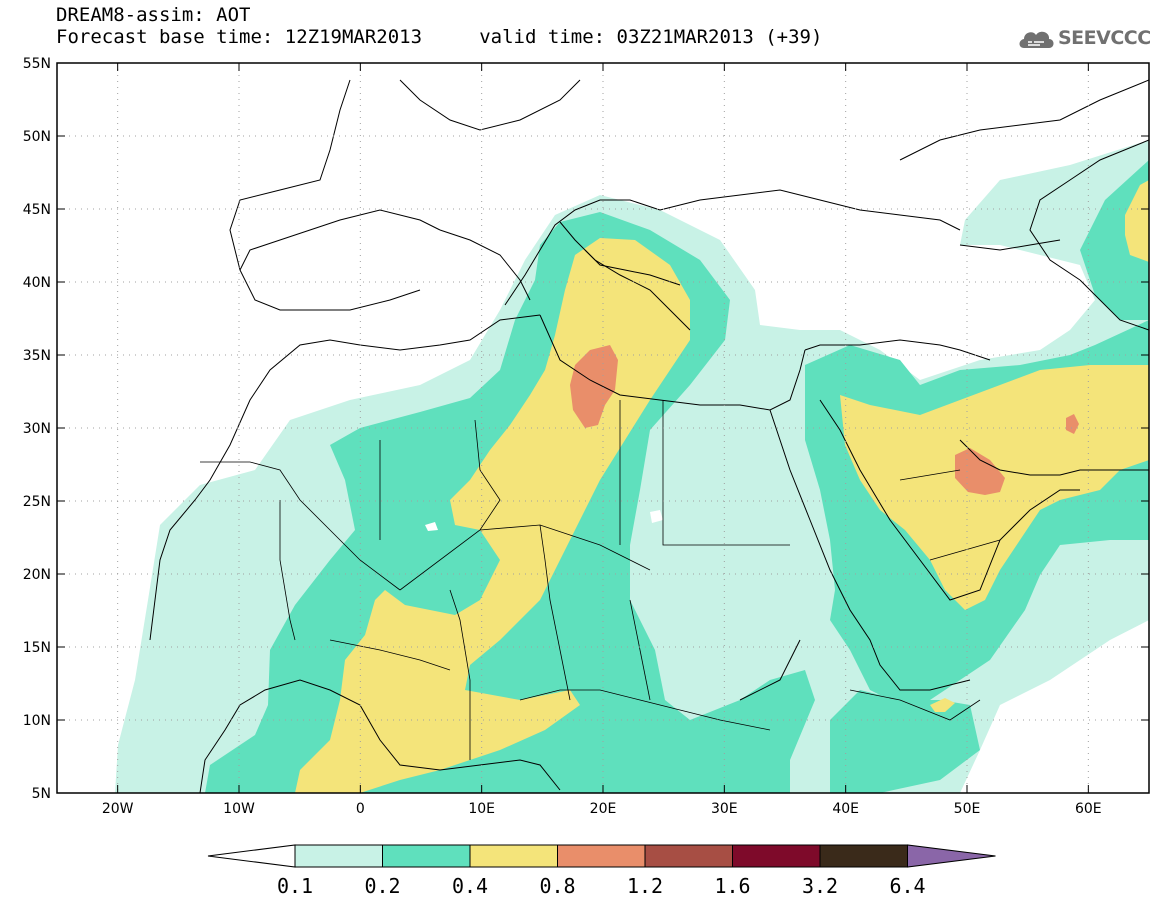  Describe the element at coordinates (37, 210) in the screenshot. I see `lat-label: 45N` at that location.